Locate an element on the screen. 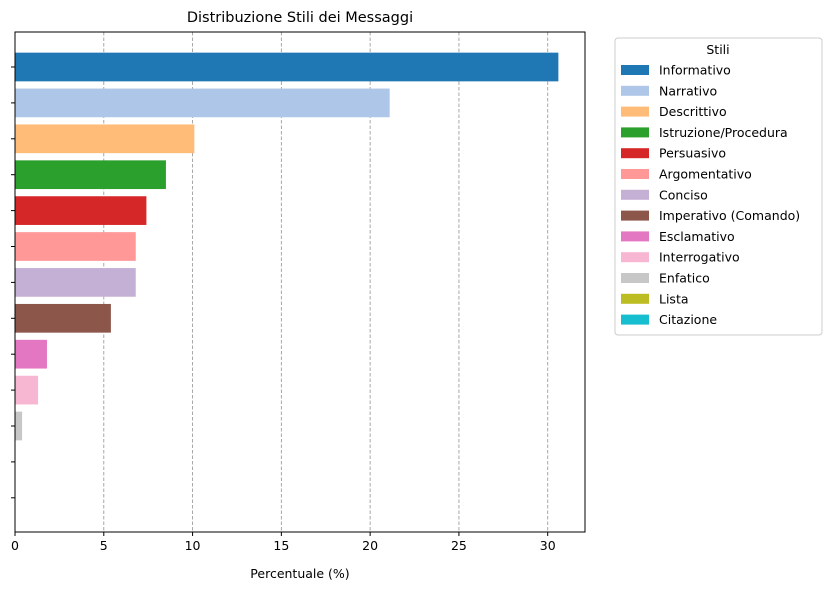  x-tick-label: 0 is located at coordinates (15, 545).